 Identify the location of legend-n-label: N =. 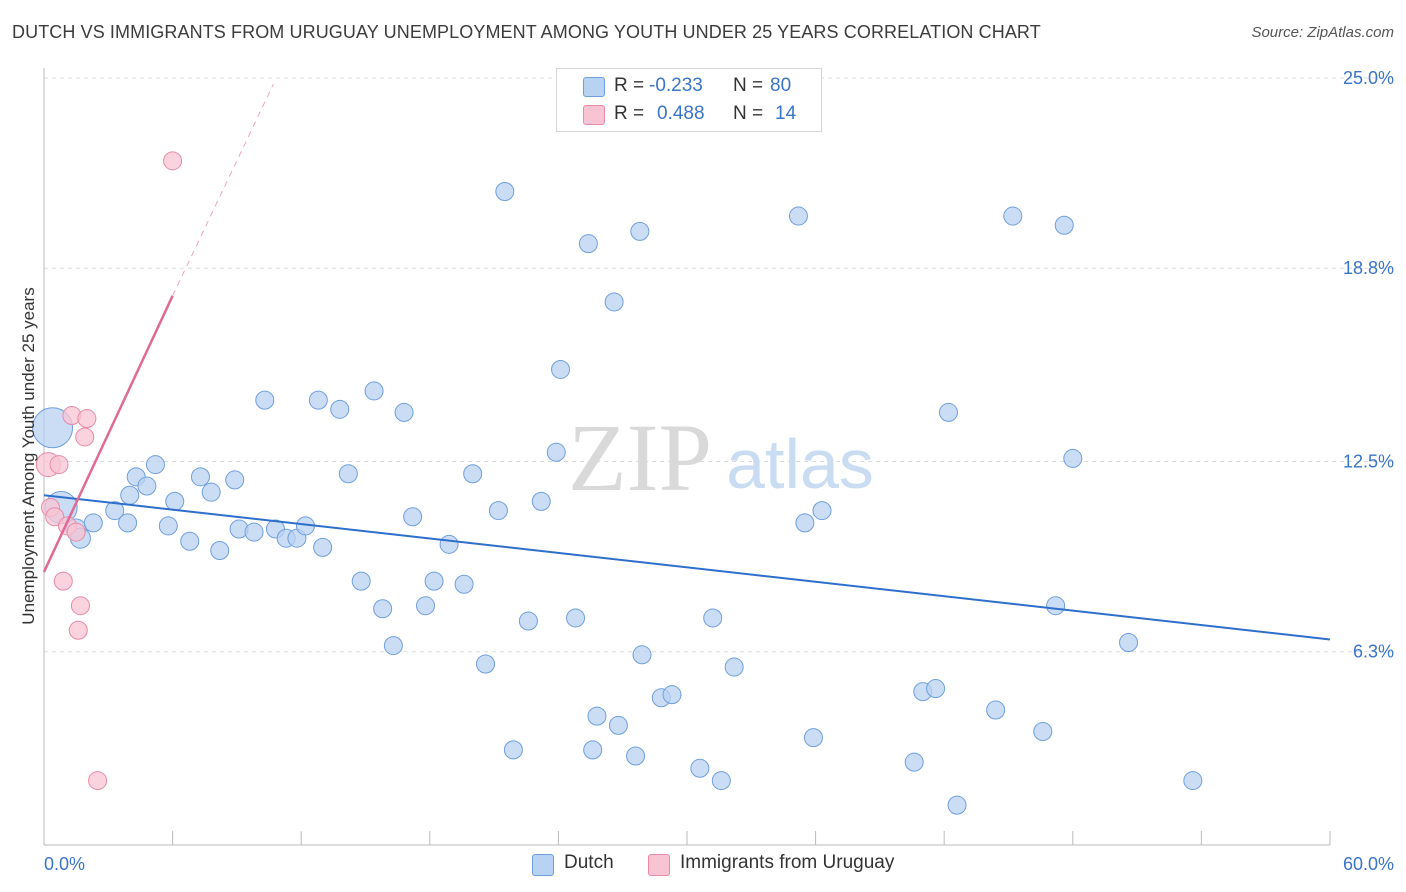
(748, 113).